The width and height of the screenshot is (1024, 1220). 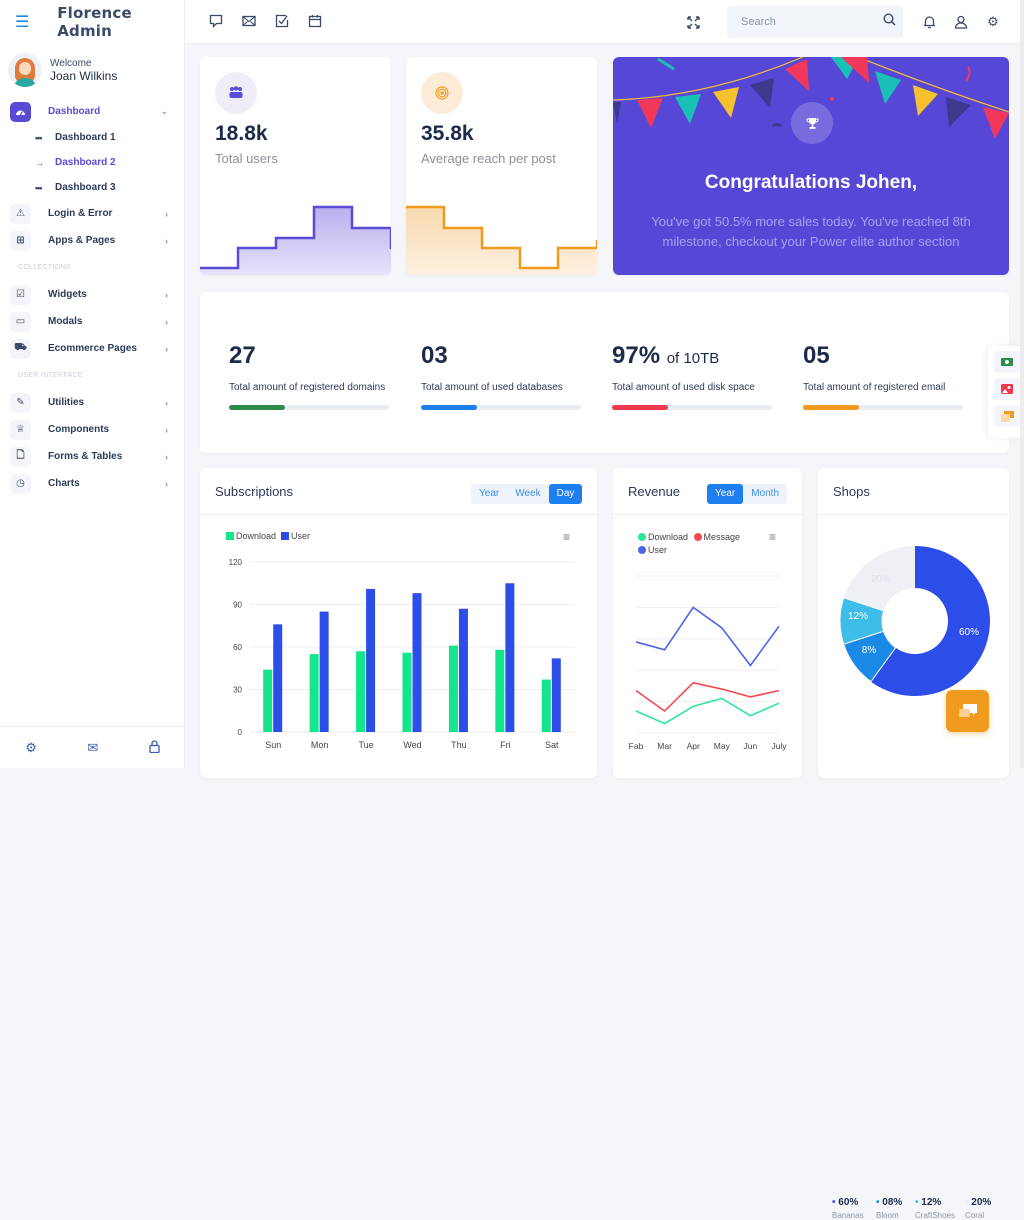 What do you see at coordinates (812, 123) in the screenshot?
I see `trophy-icon` at bounding box center [812, 123].